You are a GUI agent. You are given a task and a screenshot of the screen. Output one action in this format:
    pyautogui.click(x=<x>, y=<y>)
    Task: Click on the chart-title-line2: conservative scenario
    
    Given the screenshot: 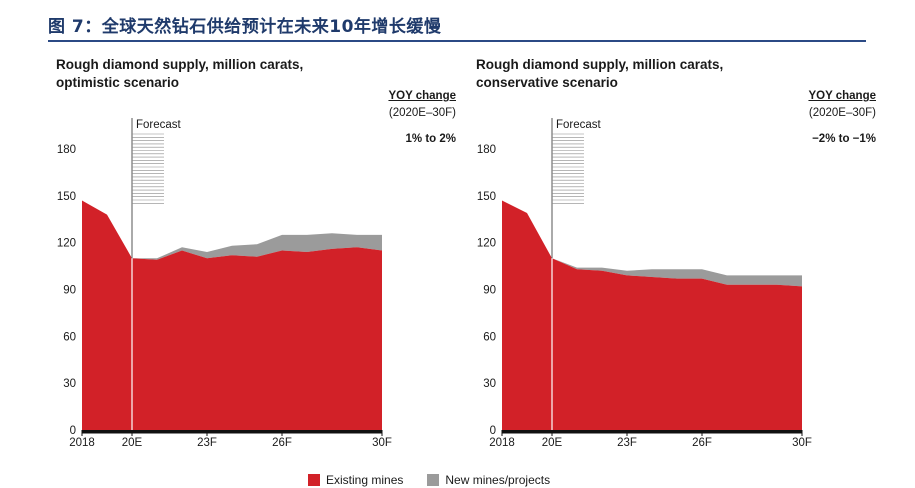 What is the action you would take?
    pyautogui.click(x=547, y=82)
    